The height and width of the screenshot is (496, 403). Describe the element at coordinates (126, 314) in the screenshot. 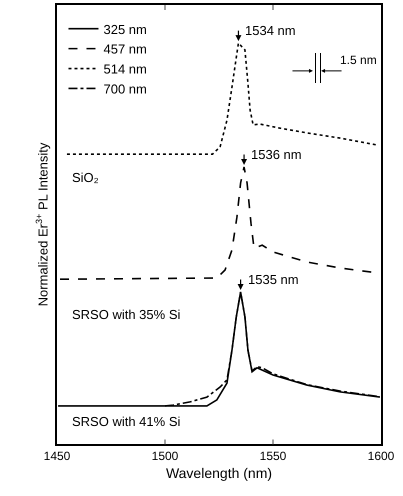

I see `annotation: SRSO with 35% Si` at that location.